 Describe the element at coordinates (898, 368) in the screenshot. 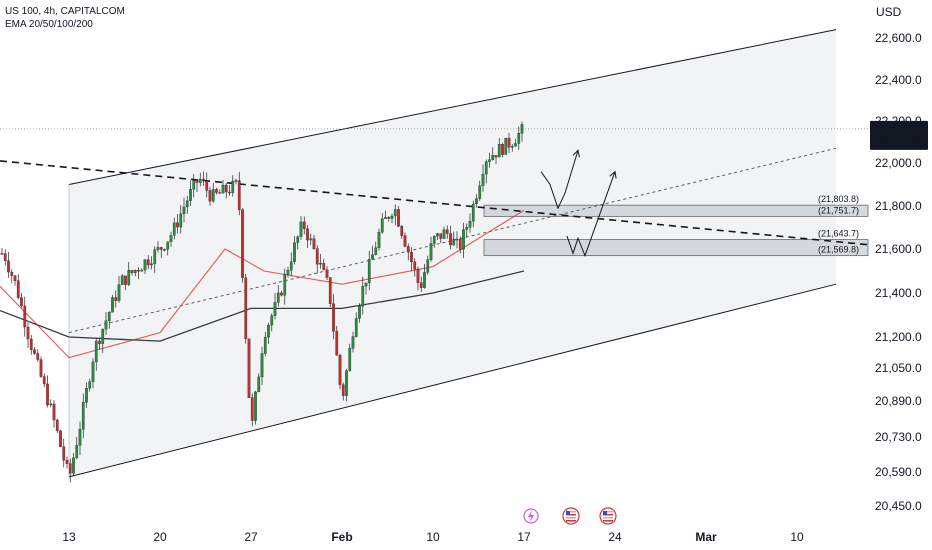

I see `y-tick-label: 21,050.0` at that location.